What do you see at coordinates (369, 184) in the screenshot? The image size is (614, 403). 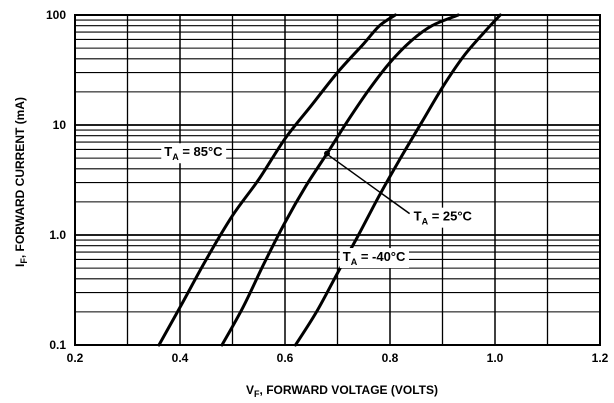 I see `annotation-arrow` at bounding box center [369, 184].